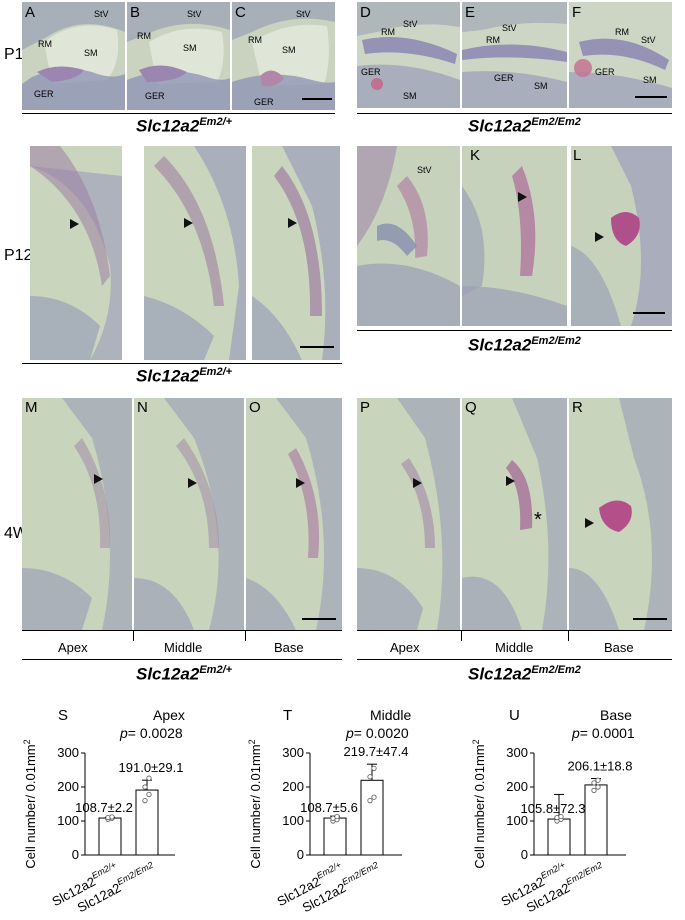 The width and height of the screenshot is (685, 920). I want to click on panel-letter-n: N, so click(142, 407).